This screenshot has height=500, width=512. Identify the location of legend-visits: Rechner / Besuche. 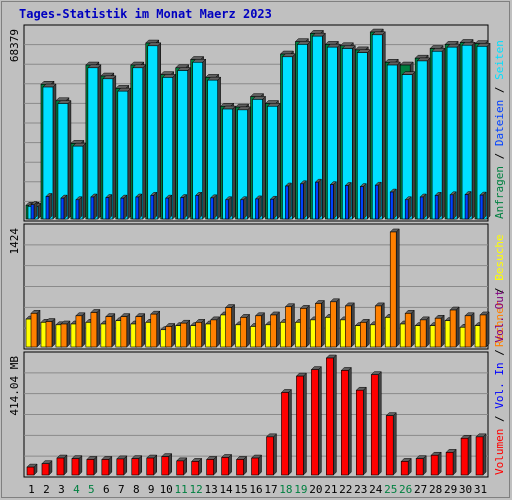
(499, 290).